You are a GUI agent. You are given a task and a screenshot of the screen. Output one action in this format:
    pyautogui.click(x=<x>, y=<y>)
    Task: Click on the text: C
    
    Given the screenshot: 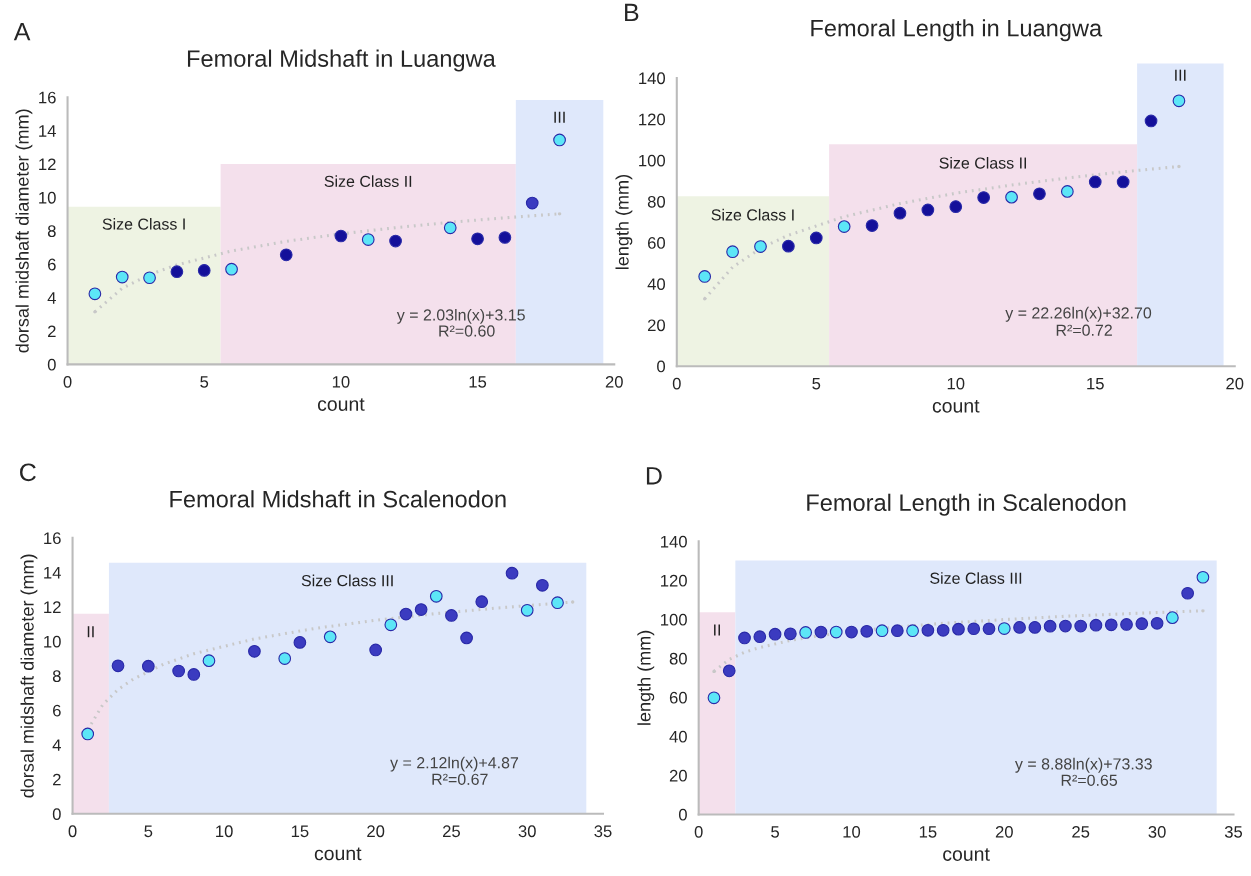 What is the action you would take?
    pyautogui.click(x=28, y=472)
    